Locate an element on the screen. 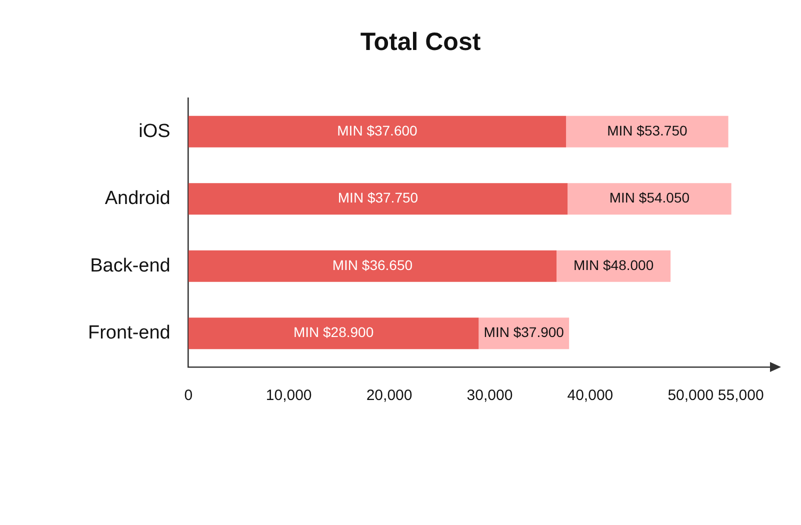 The height and width of the screenshot is (525, 801). data-label: MIN $37.750 is located at coordinates (378, 198).